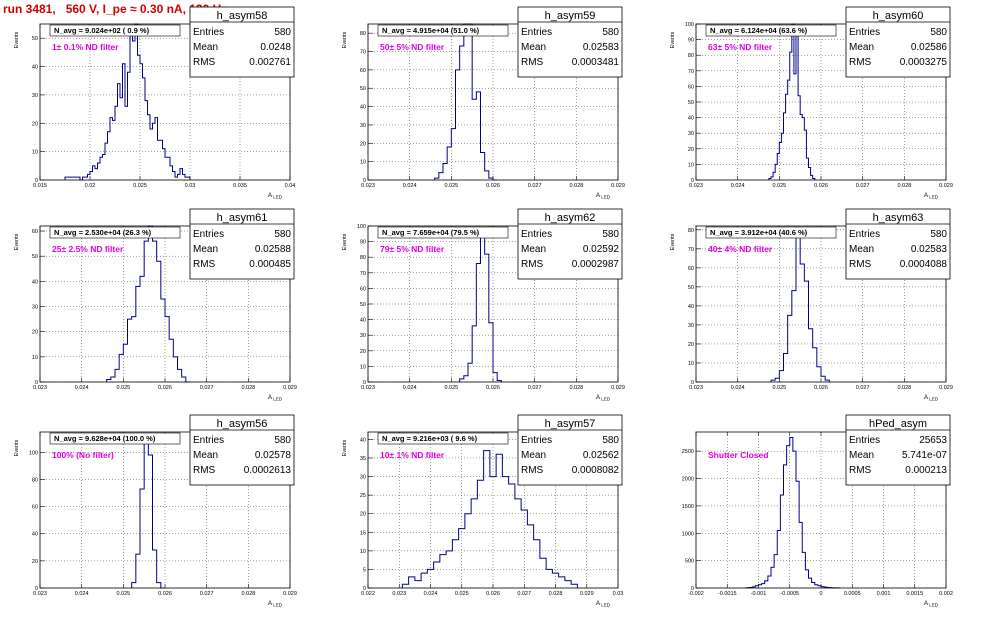 Image resolution: width=996 pixels, height=622 pixels. I want to click on y-tick-label: 60, so click(35, 508).